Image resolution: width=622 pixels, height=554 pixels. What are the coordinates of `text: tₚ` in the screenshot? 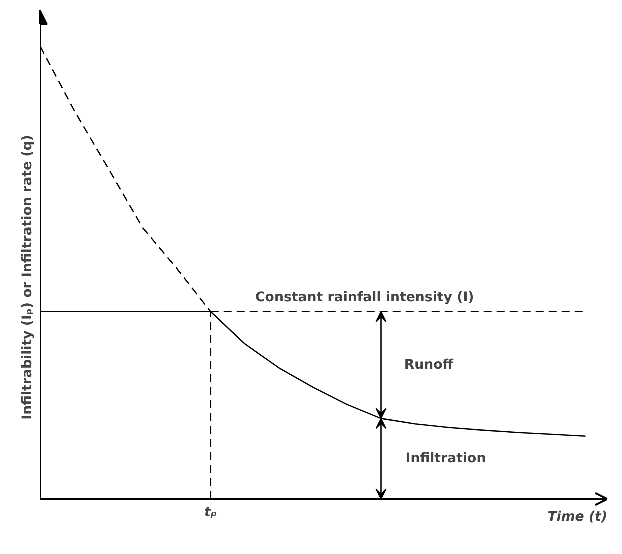 It's located at (211, 513).